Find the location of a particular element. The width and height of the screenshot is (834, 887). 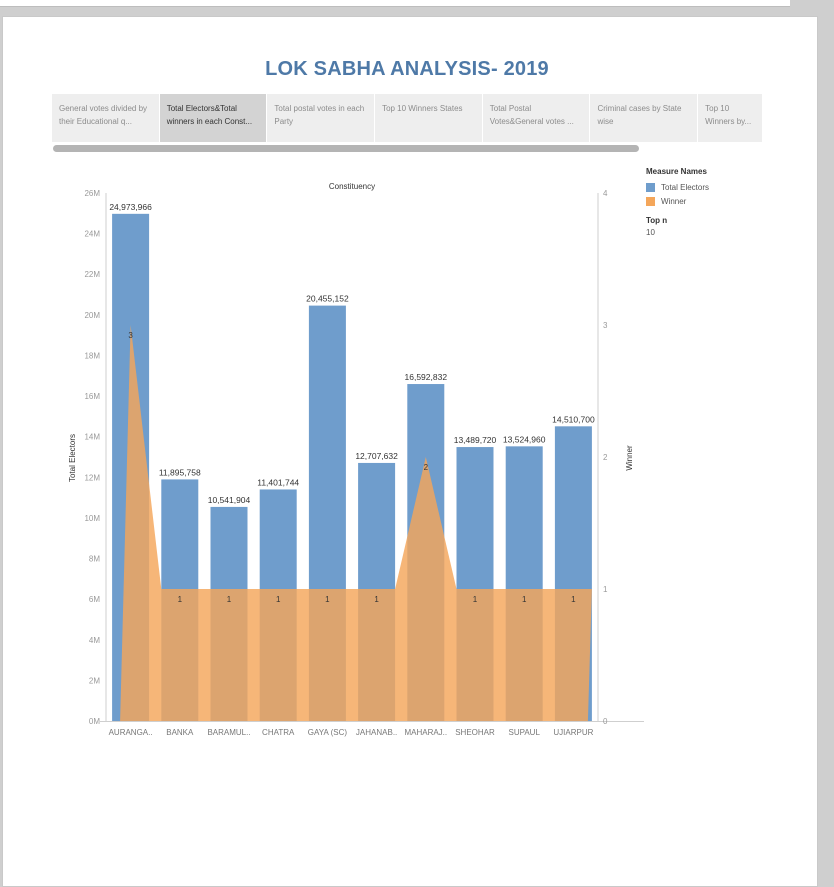

legend-item-total-electors: Total Electors is located at coordinates (677, 187).